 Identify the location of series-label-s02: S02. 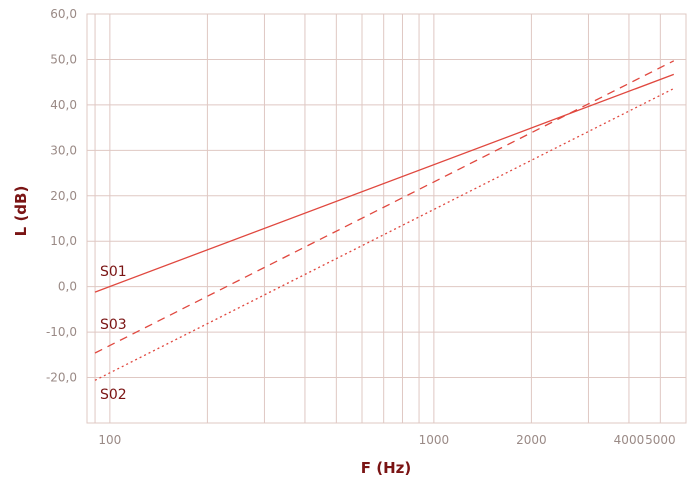
(113, 395).